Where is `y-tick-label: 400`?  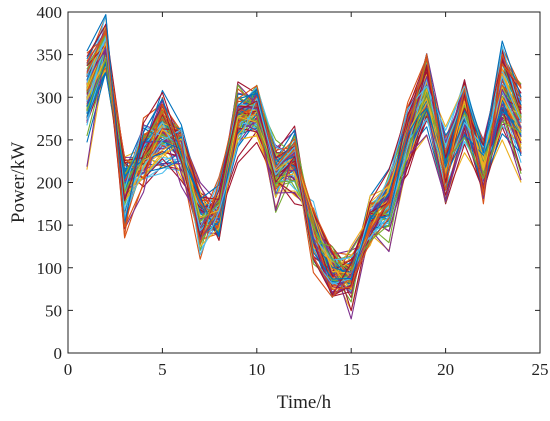
y-tick-label: 400 is located at coordinates (50, 12).